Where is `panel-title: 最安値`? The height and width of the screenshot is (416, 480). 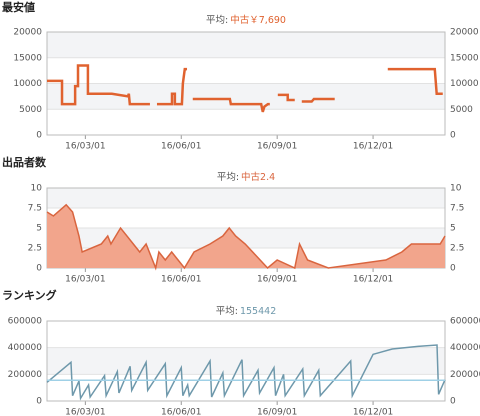
panel-title: 最安値 is located at coordinates (18, 7).